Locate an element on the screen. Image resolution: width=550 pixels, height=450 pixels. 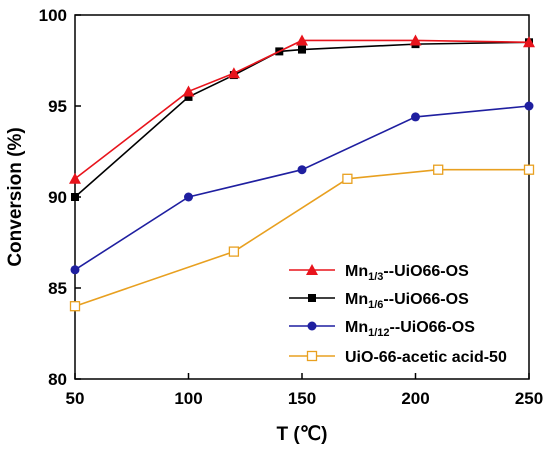
x-tick-label: 200 is located at coordinates (415, 398).